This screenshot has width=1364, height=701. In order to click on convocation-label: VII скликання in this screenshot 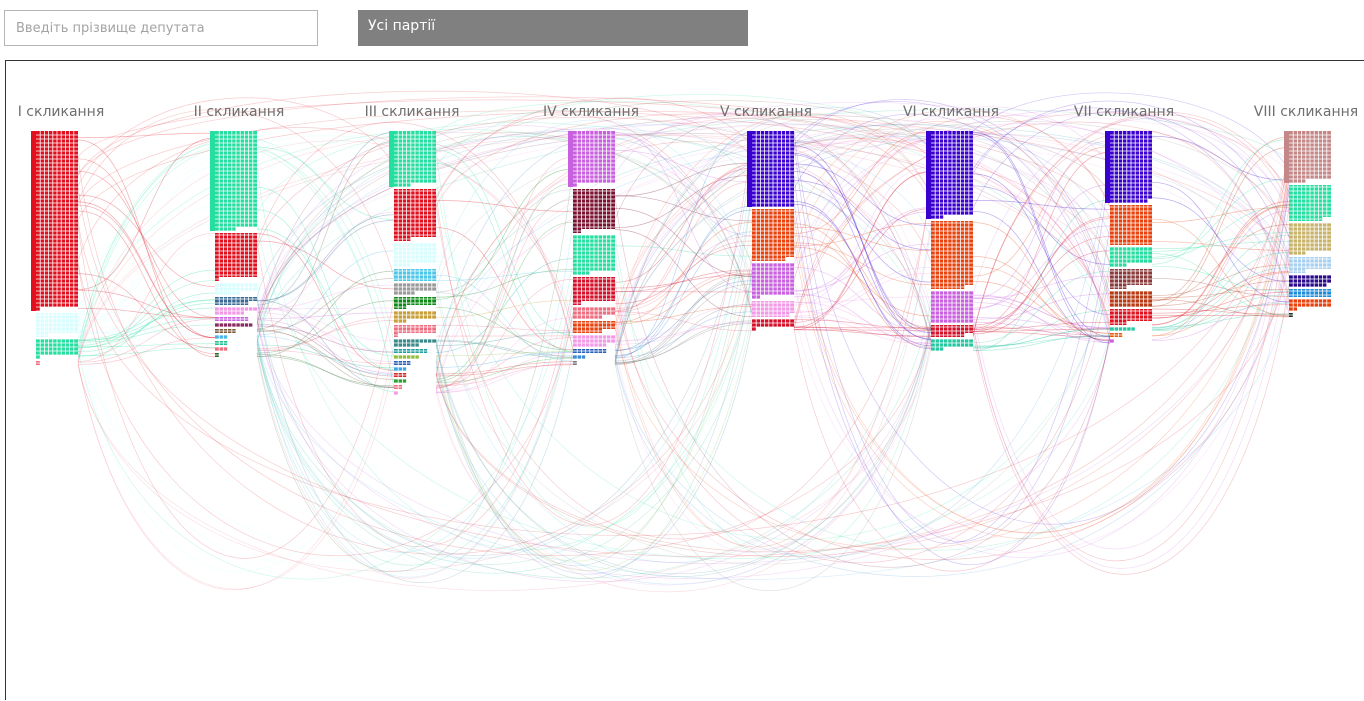, I will do `click(1124, 112)`.